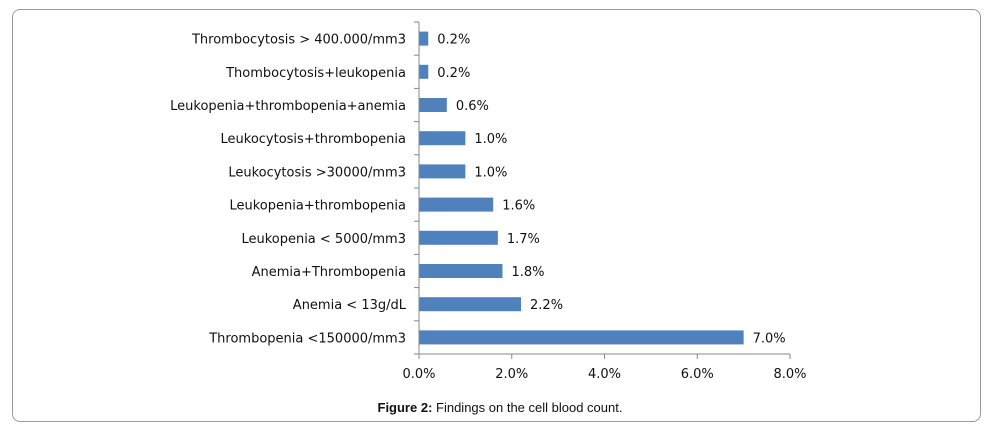  I want to click on category-label: Leukopenia+thrombopenia, so click(317, 206).